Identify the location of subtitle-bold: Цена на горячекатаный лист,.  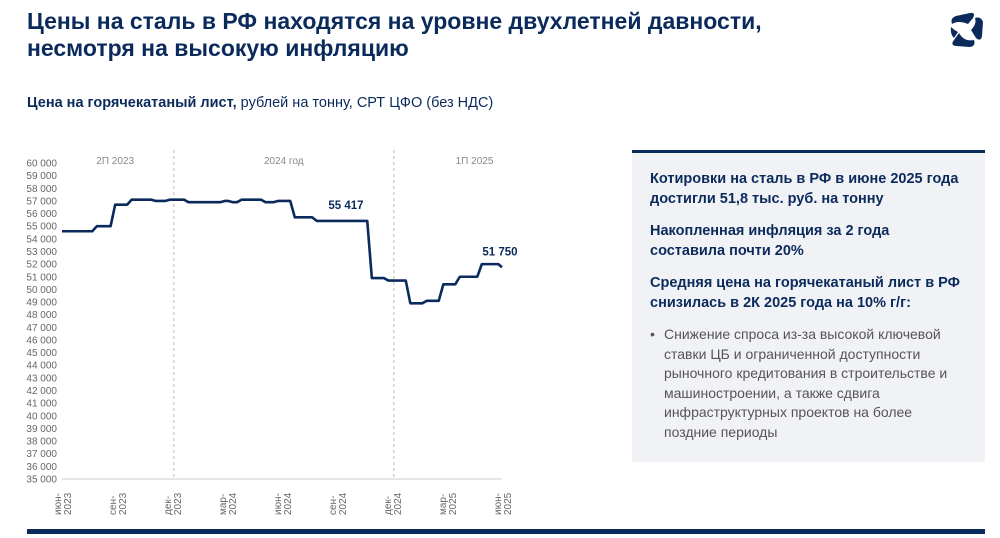
(132, 103).